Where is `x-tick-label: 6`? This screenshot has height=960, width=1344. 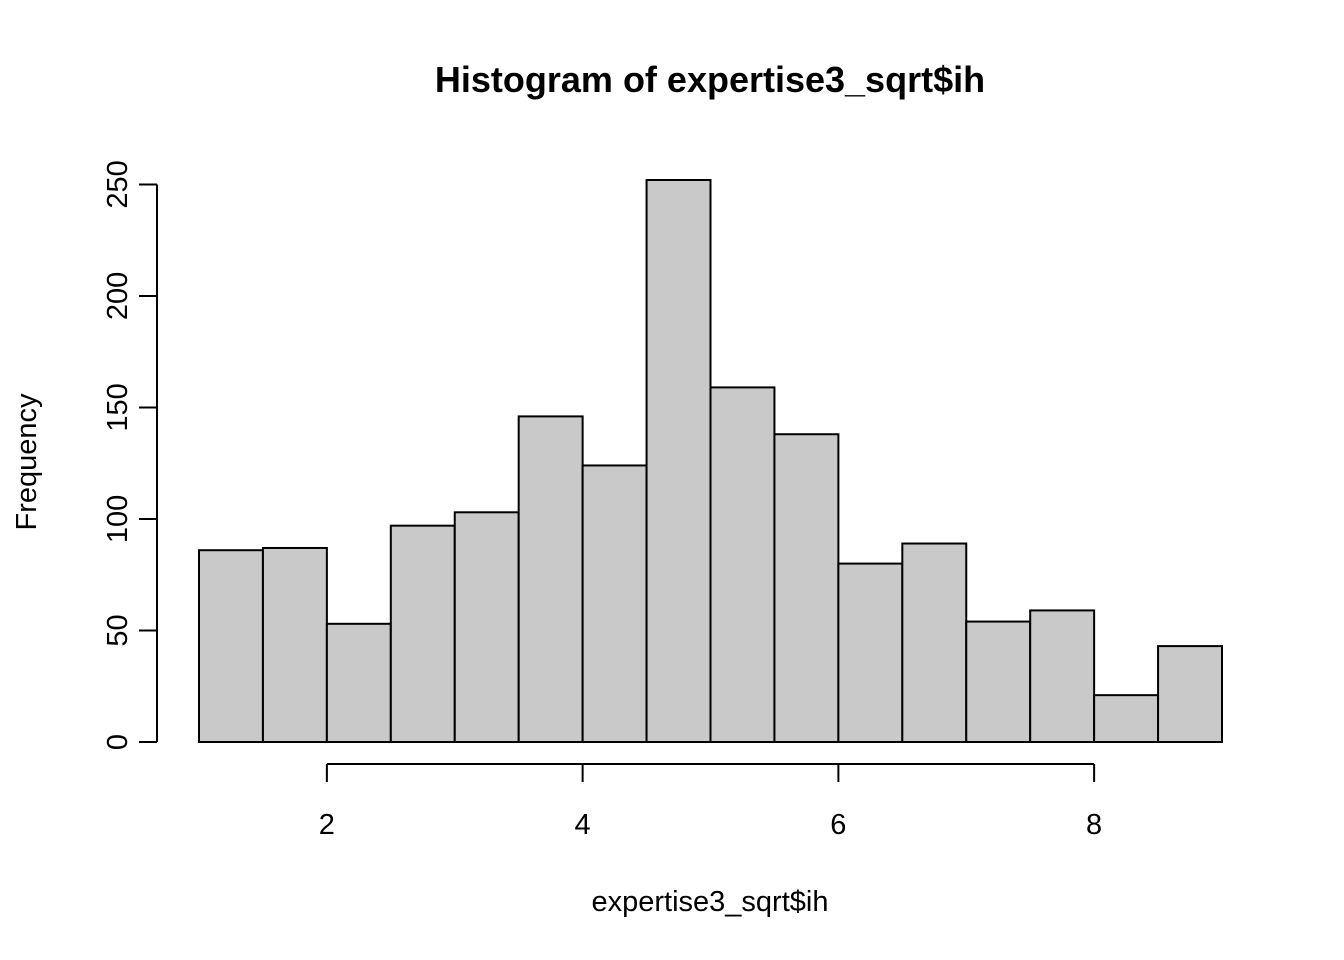 x-tick-label: 6 is located at coordinates (838, 825).